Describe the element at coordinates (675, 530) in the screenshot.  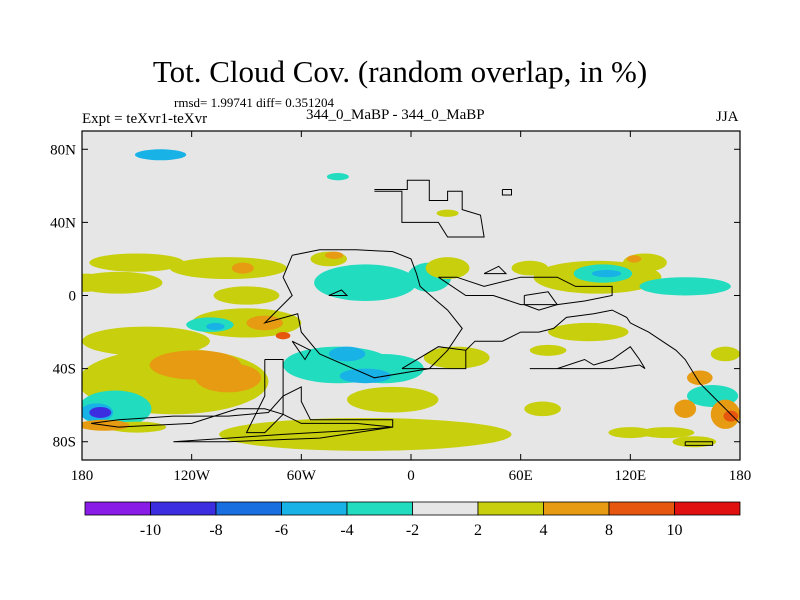
I see `colorbar-label: 10` at that location.